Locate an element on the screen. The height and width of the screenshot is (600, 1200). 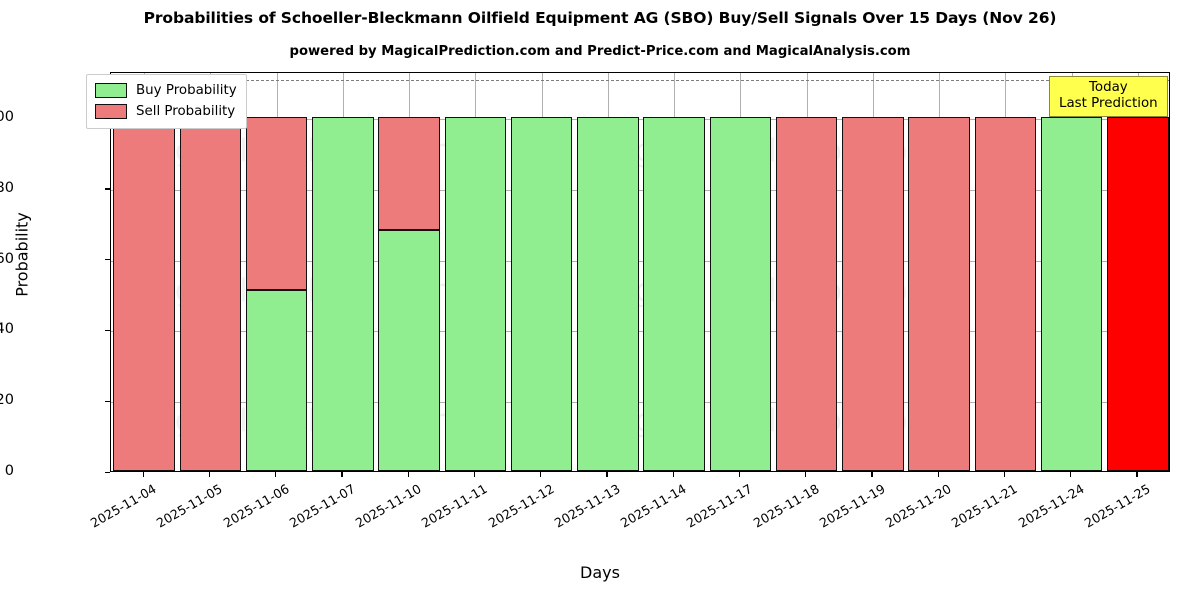
legend-item-sell: Sell Probability is located at coordinates (166, 111).